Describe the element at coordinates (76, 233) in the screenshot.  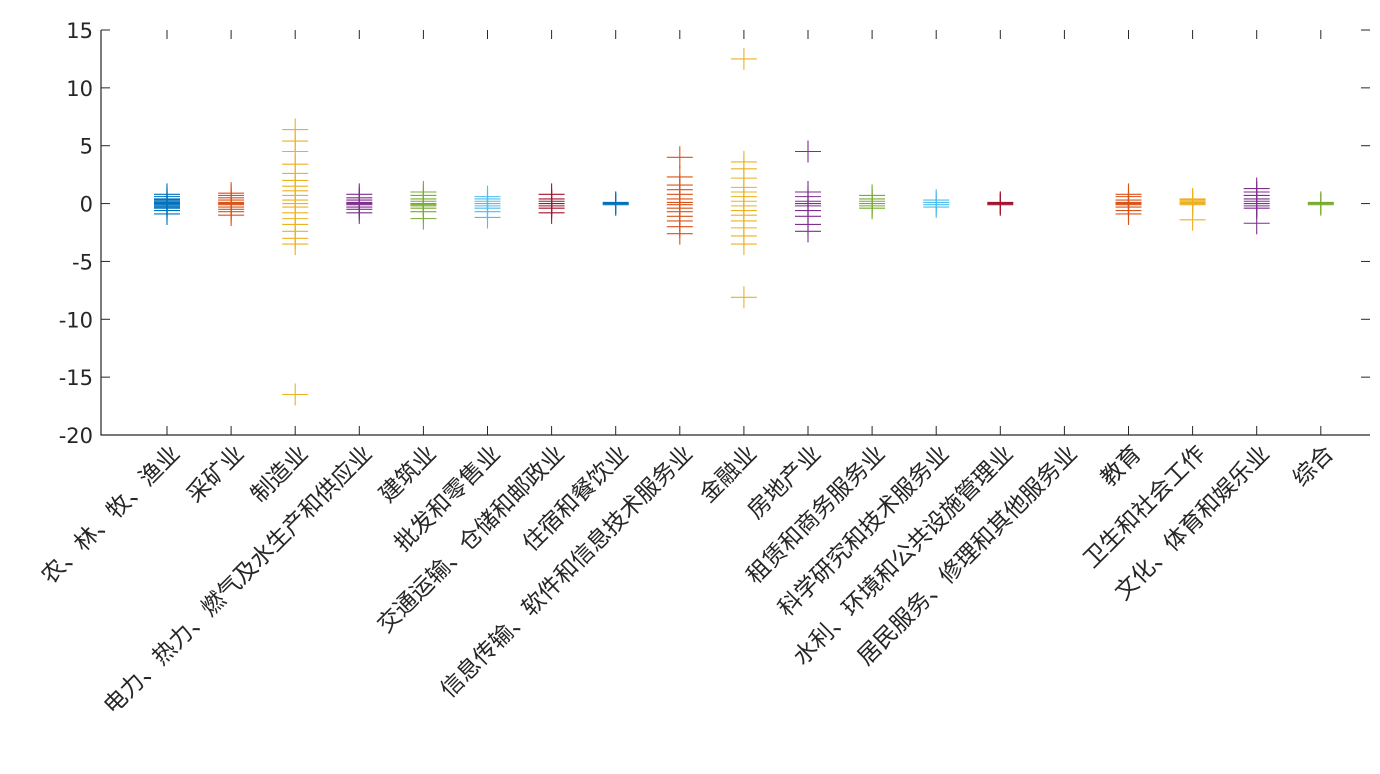
I see `y-tick-labels: 15 10 5 0 -5 -10 -15 -20` at that location.